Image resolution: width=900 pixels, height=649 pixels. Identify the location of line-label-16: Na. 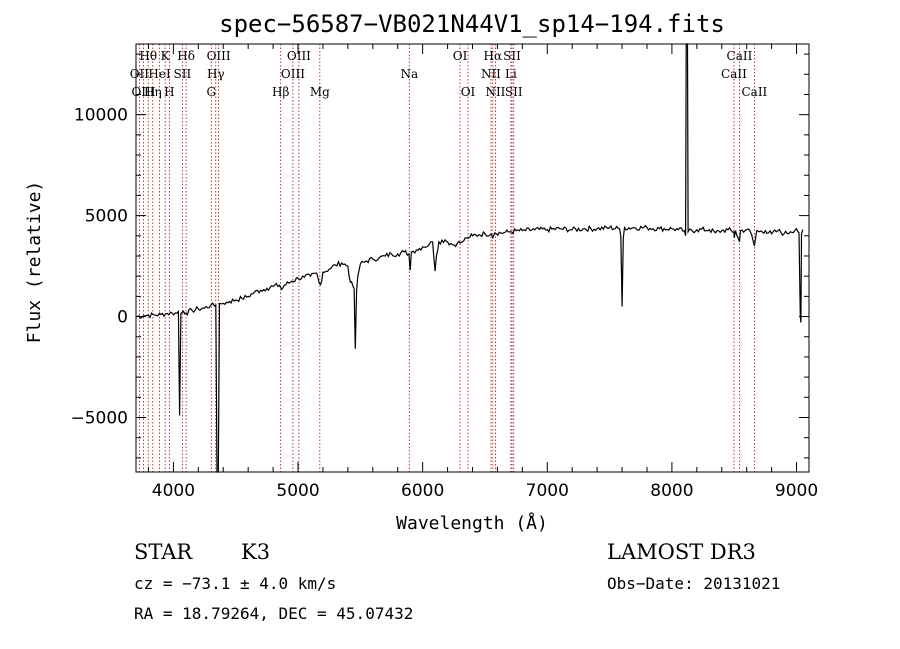
(409, 74).